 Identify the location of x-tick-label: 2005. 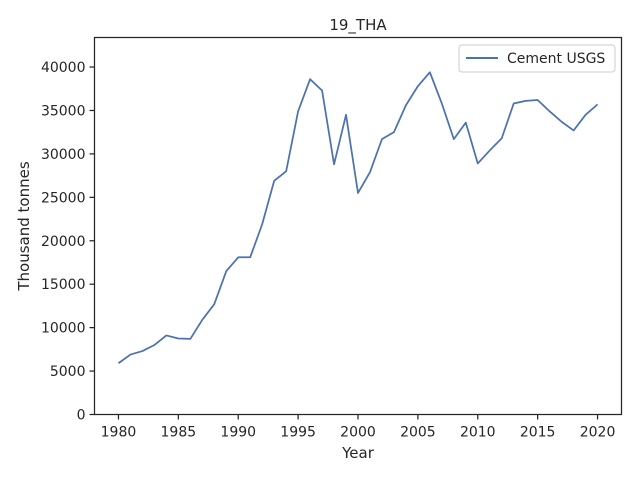
(418, 433).